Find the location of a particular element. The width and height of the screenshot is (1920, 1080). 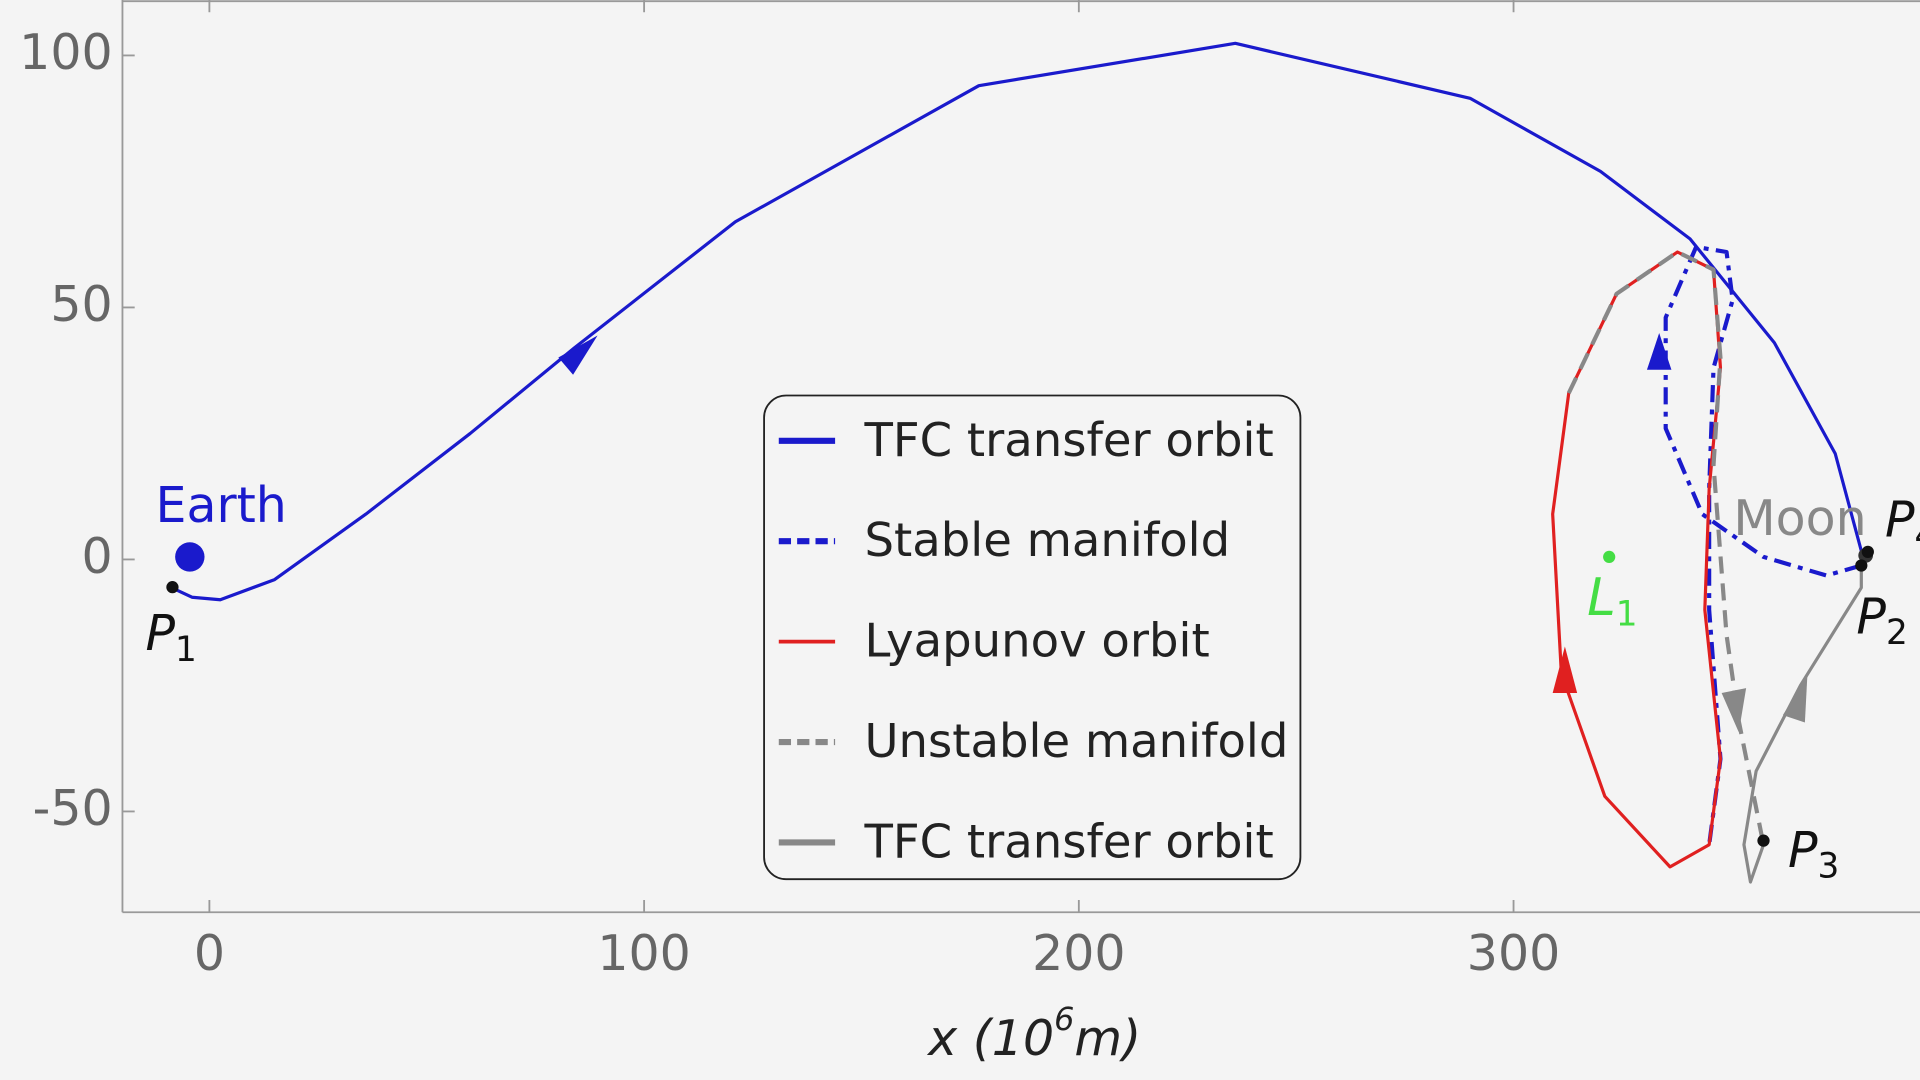

point-label-sub: 4 is located at coordinates (1917, 536).